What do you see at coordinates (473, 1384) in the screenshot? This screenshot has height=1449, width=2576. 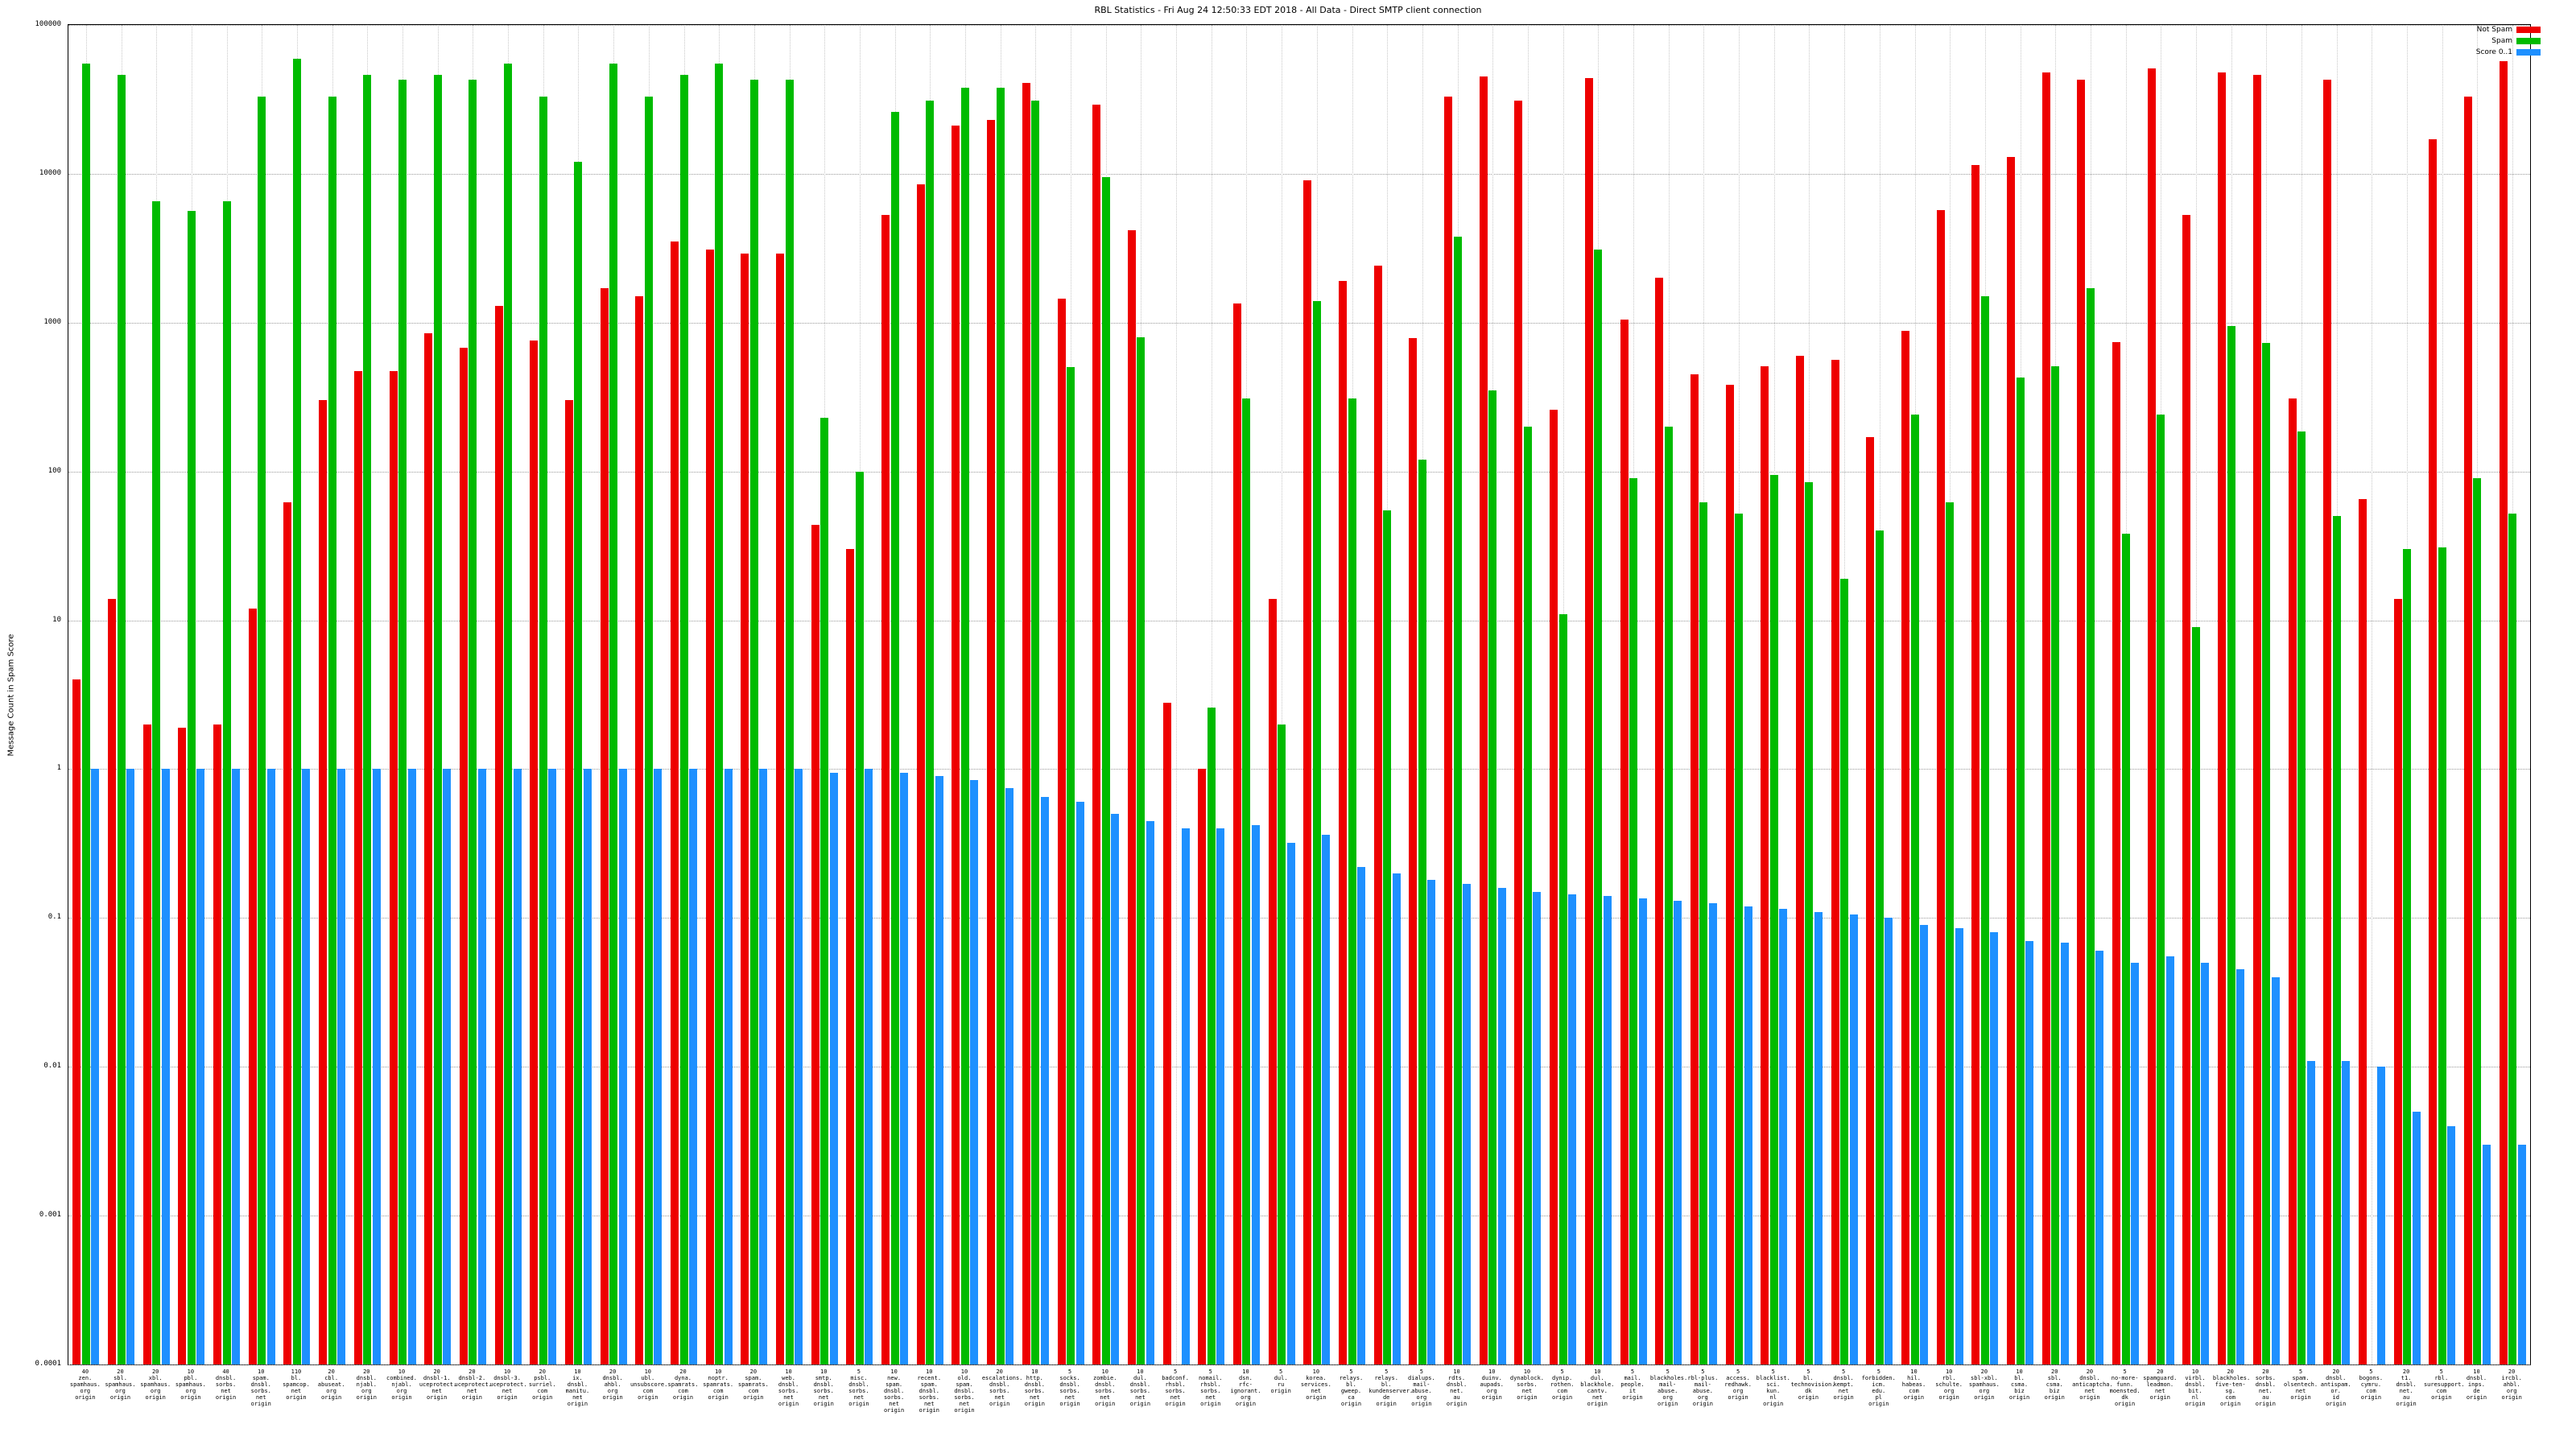 I see `x-category-label: 20 dnsbl-2. uceprotect. net origin` at bounding box center [473, 1384].